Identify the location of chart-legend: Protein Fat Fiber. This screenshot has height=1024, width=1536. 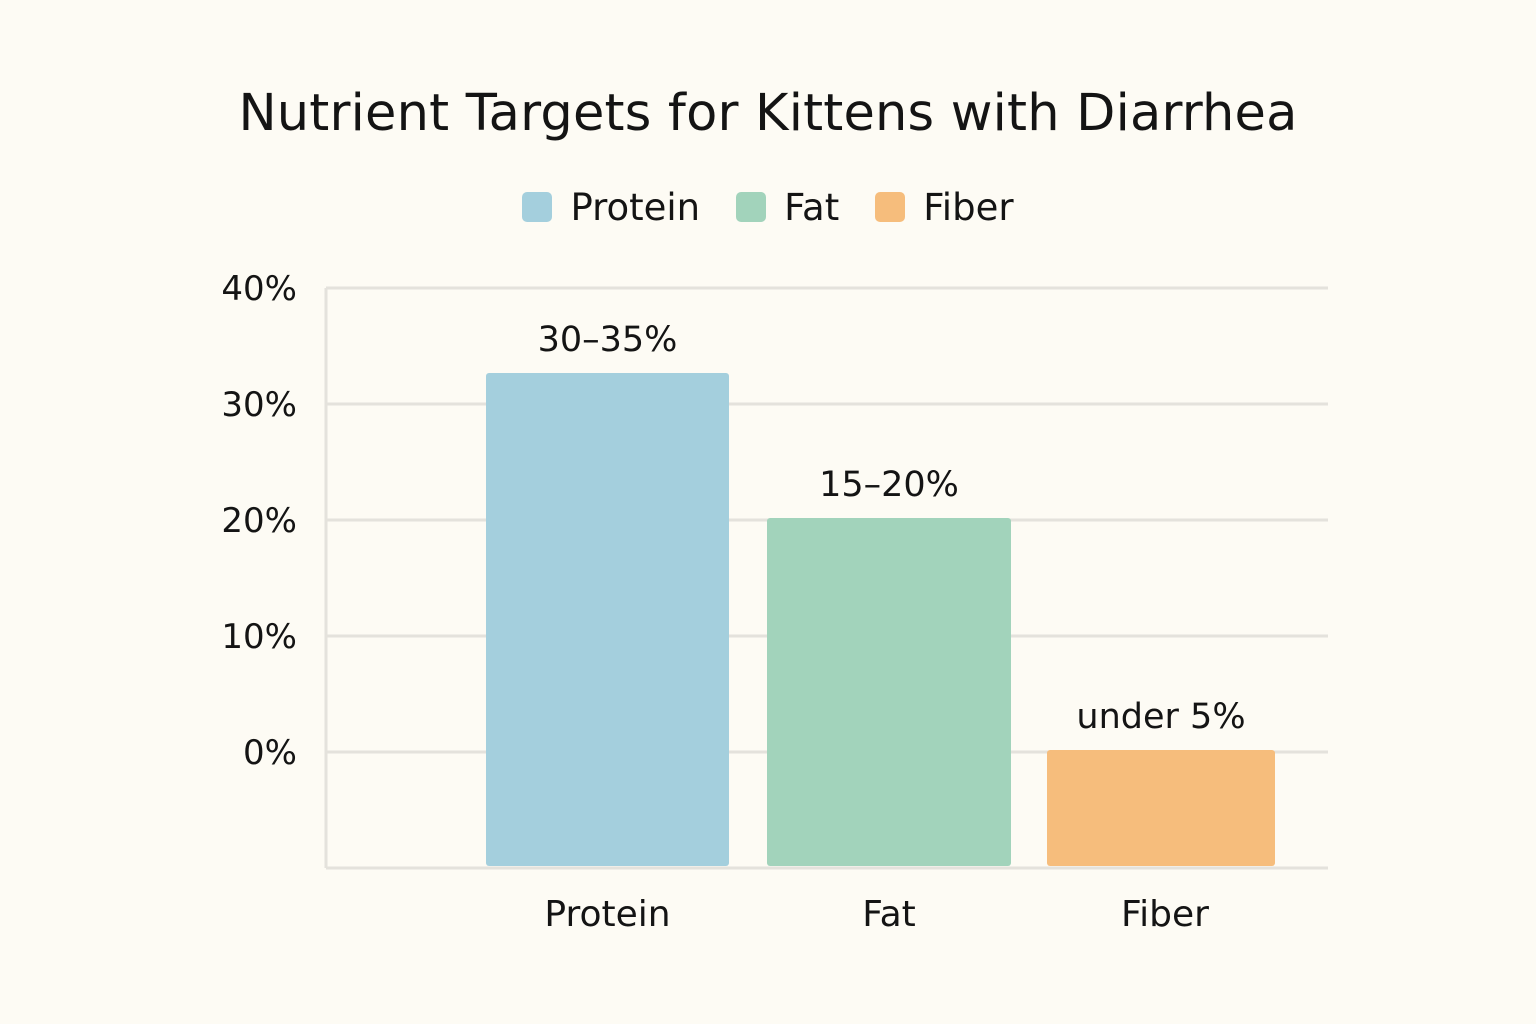
(768, 207).